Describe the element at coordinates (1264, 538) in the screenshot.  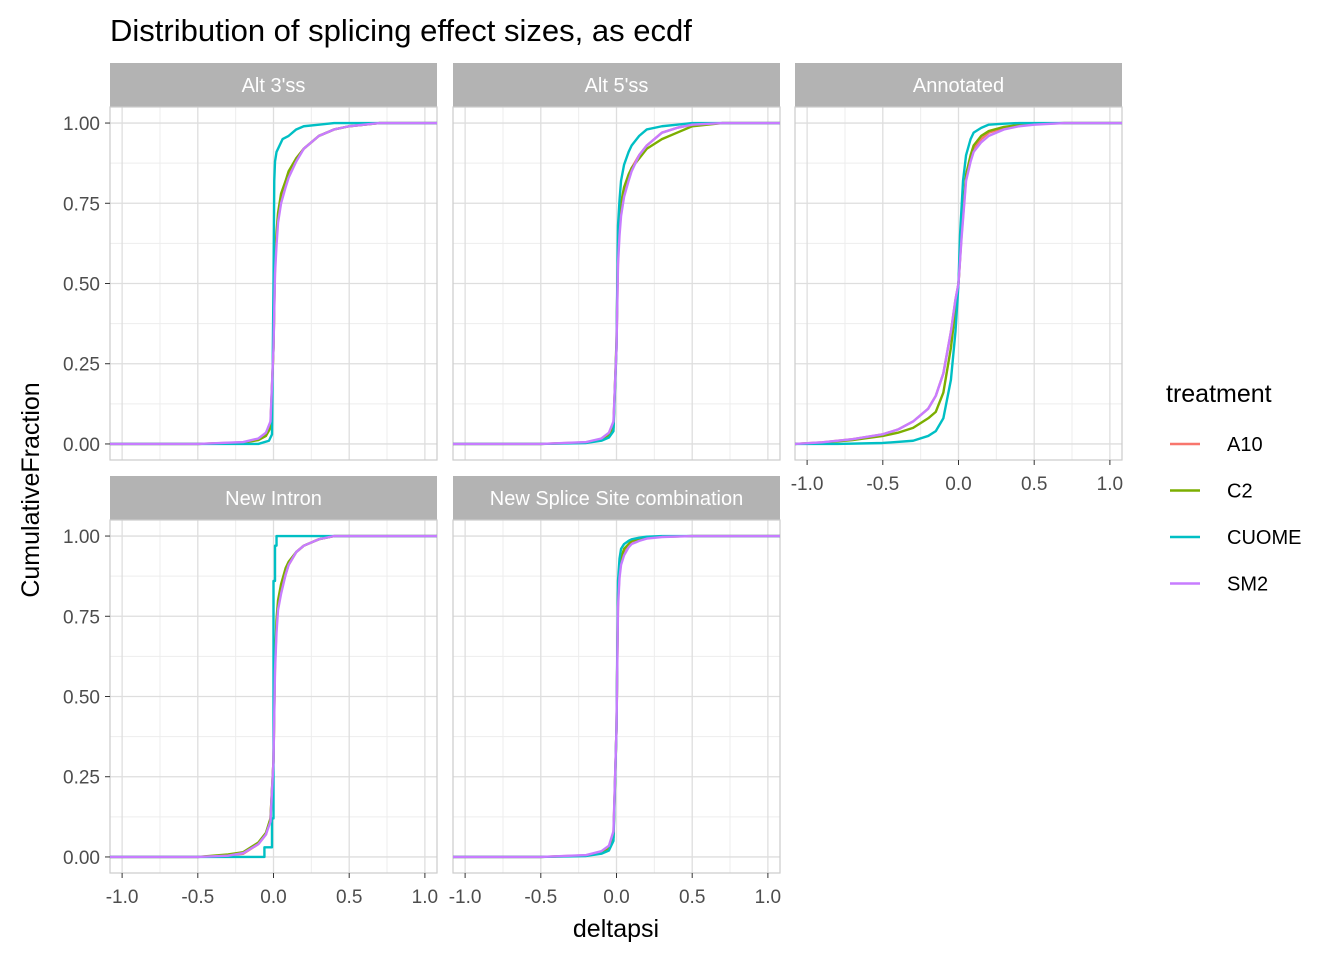
I see `legend-label: CUOME` at that location.